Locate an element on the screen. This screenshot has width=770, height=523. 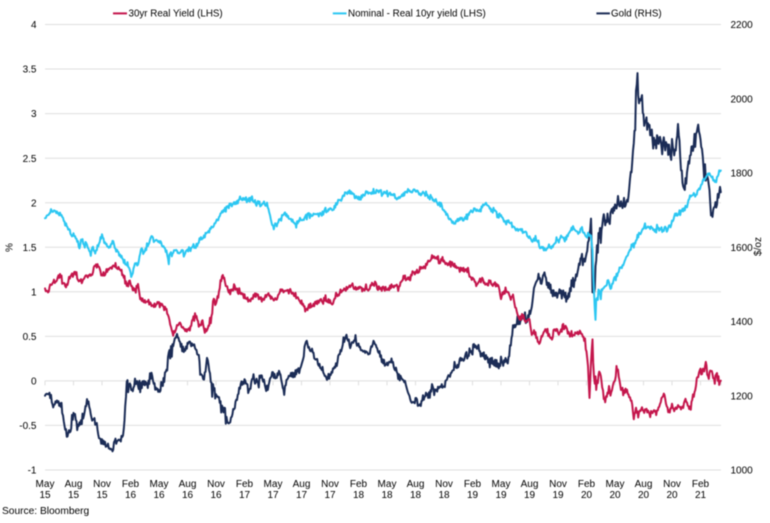
svg-text: 2.5 is located at coordinates (30, 159).